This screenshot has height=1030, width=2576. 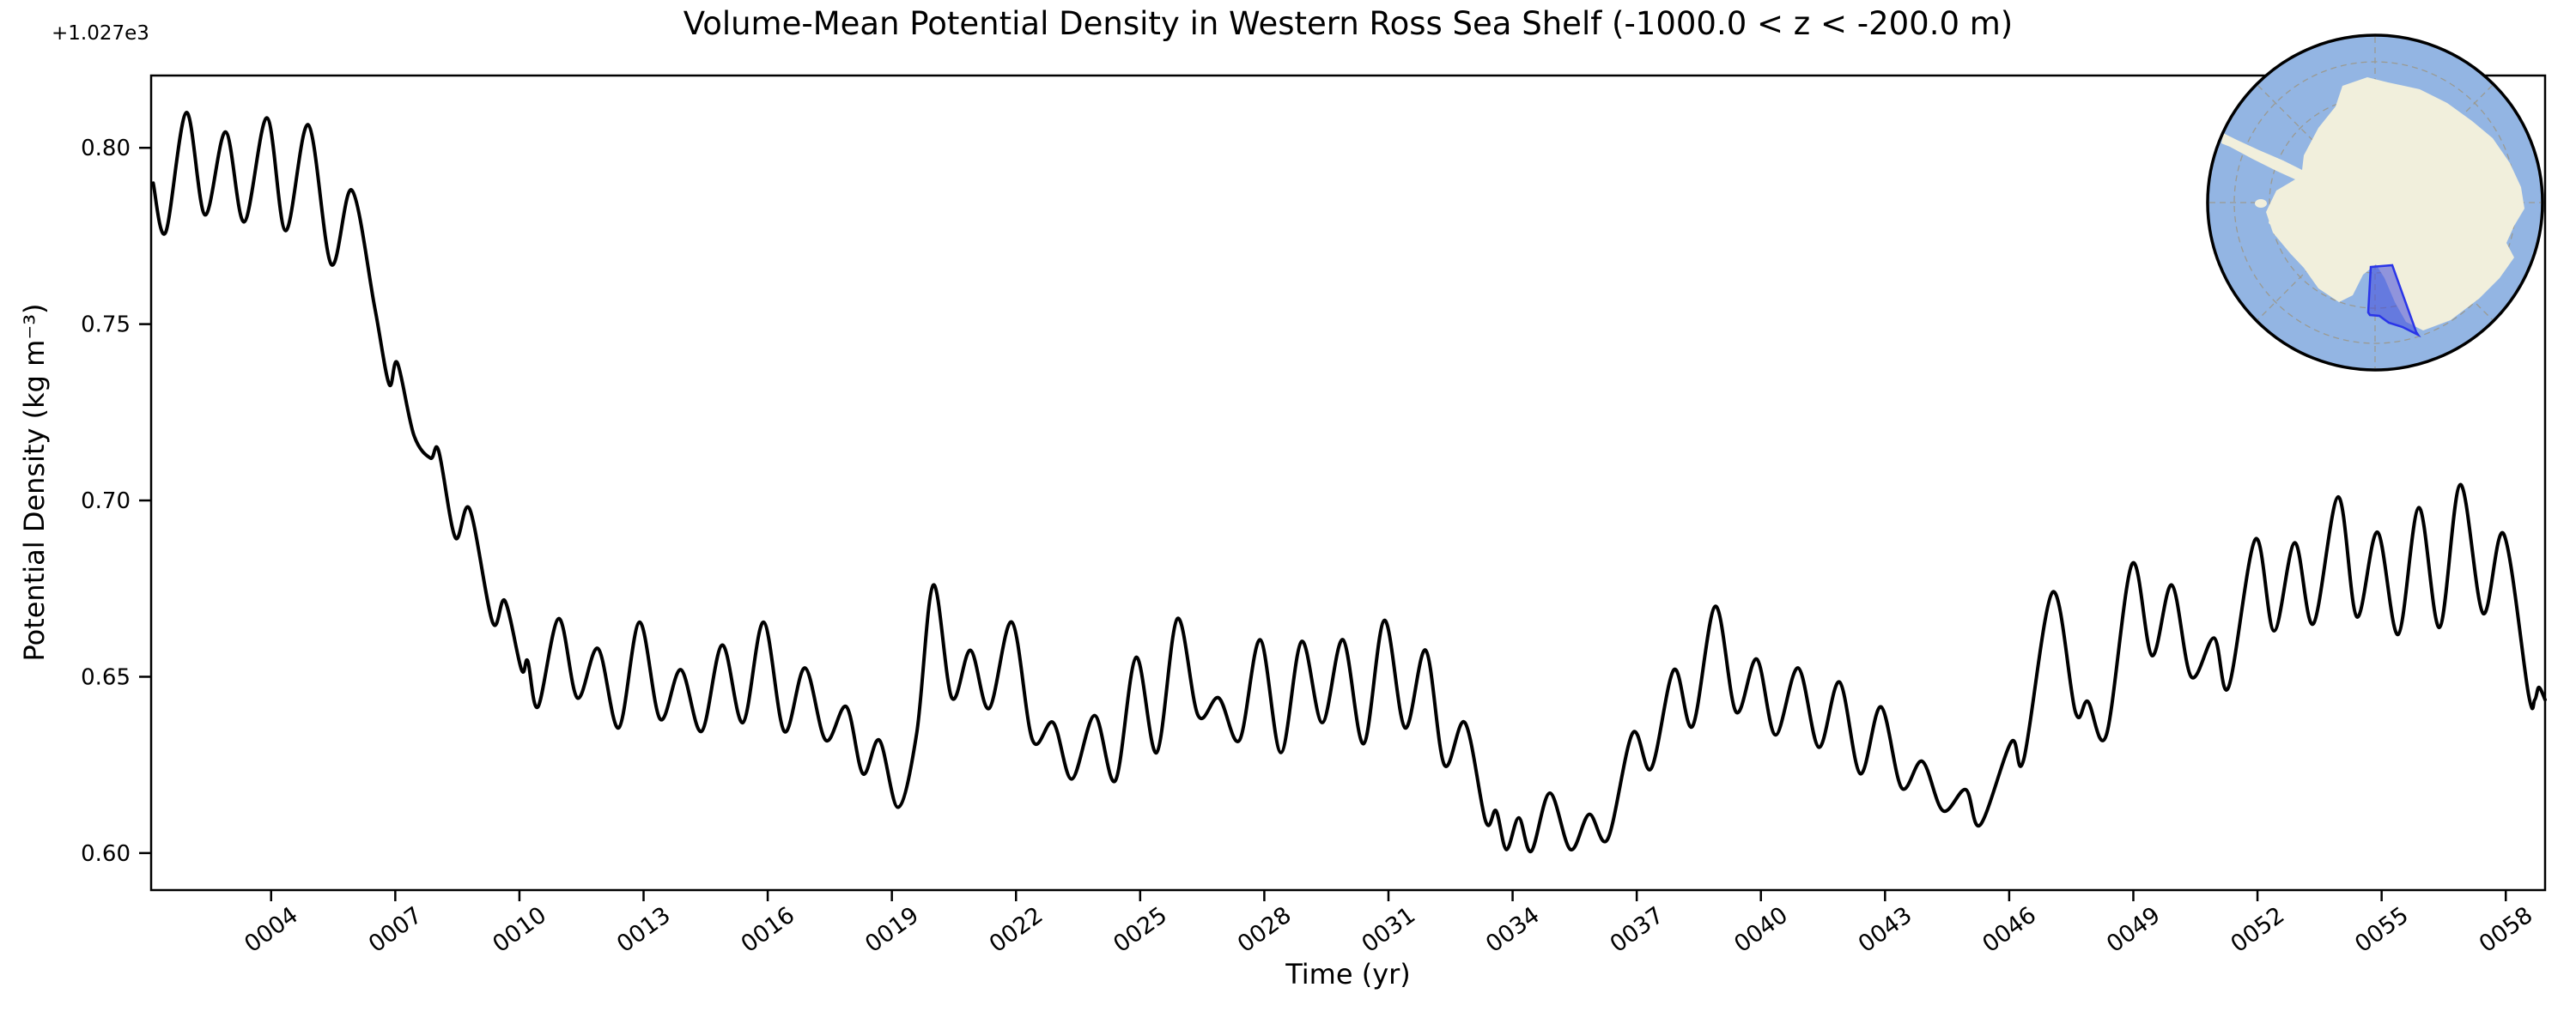 What do you see at coordinates (2303, 185) in the screenshot?
I see `islands` at bounding box center [2303, 185].